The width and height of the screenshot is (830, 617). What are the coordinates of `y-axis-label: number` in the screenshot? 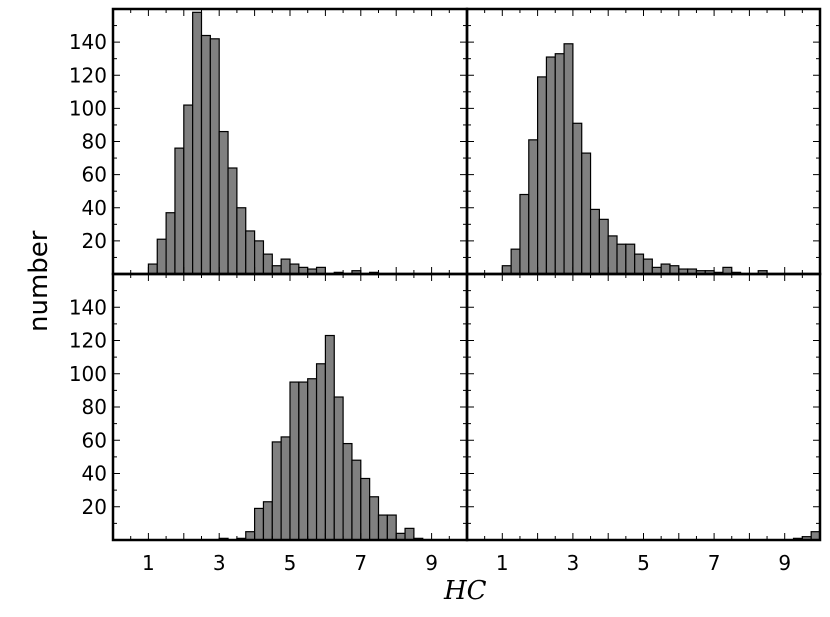 It's located at (39, 281).